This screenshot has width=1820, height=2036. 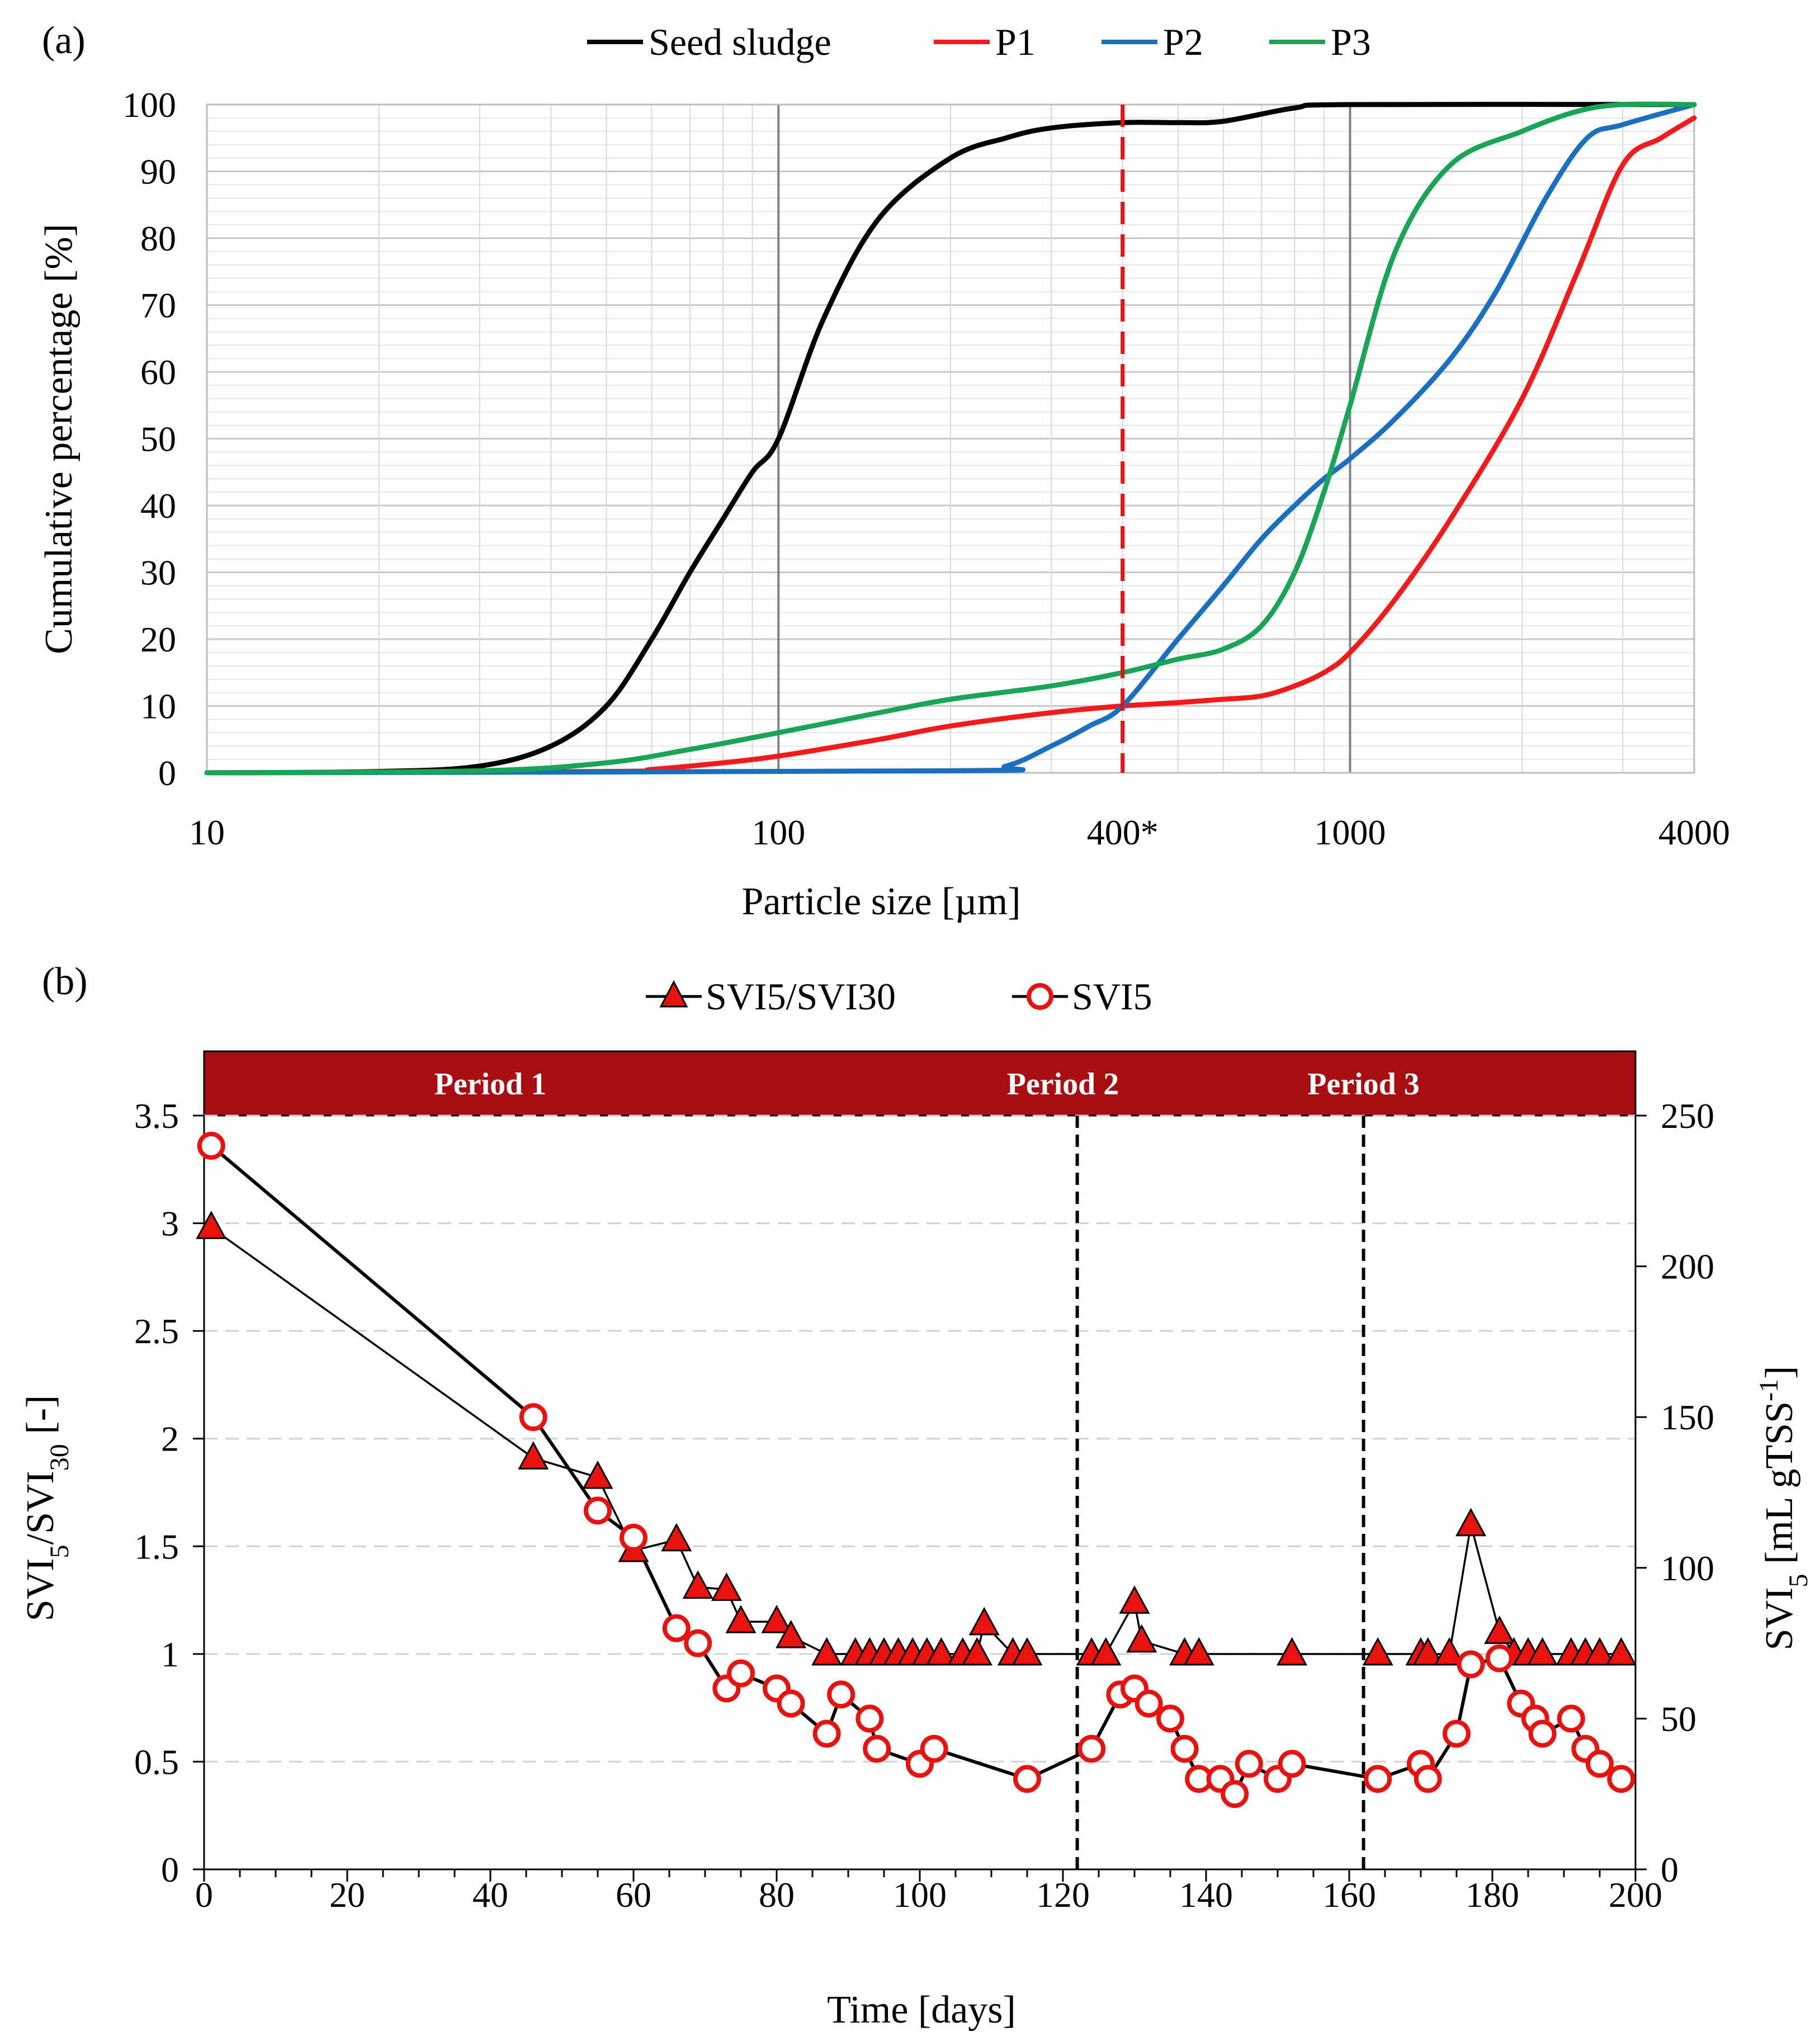 What do you see at coordinates (64, 41) in the screenshot?
I see `panel-a-label: (a)` at bounding box center [64, 41].